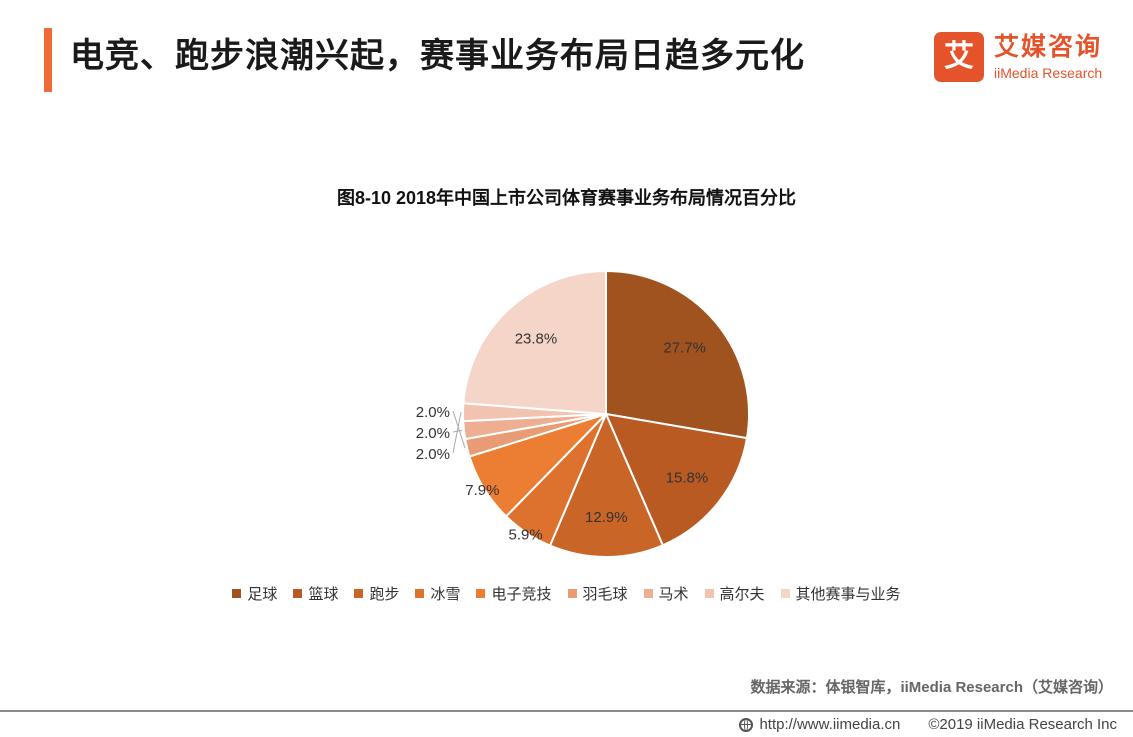  Describe the element at coordinates (742, 594) in the screenshot. I see `legend-label-7: 高尔夫` at that location.